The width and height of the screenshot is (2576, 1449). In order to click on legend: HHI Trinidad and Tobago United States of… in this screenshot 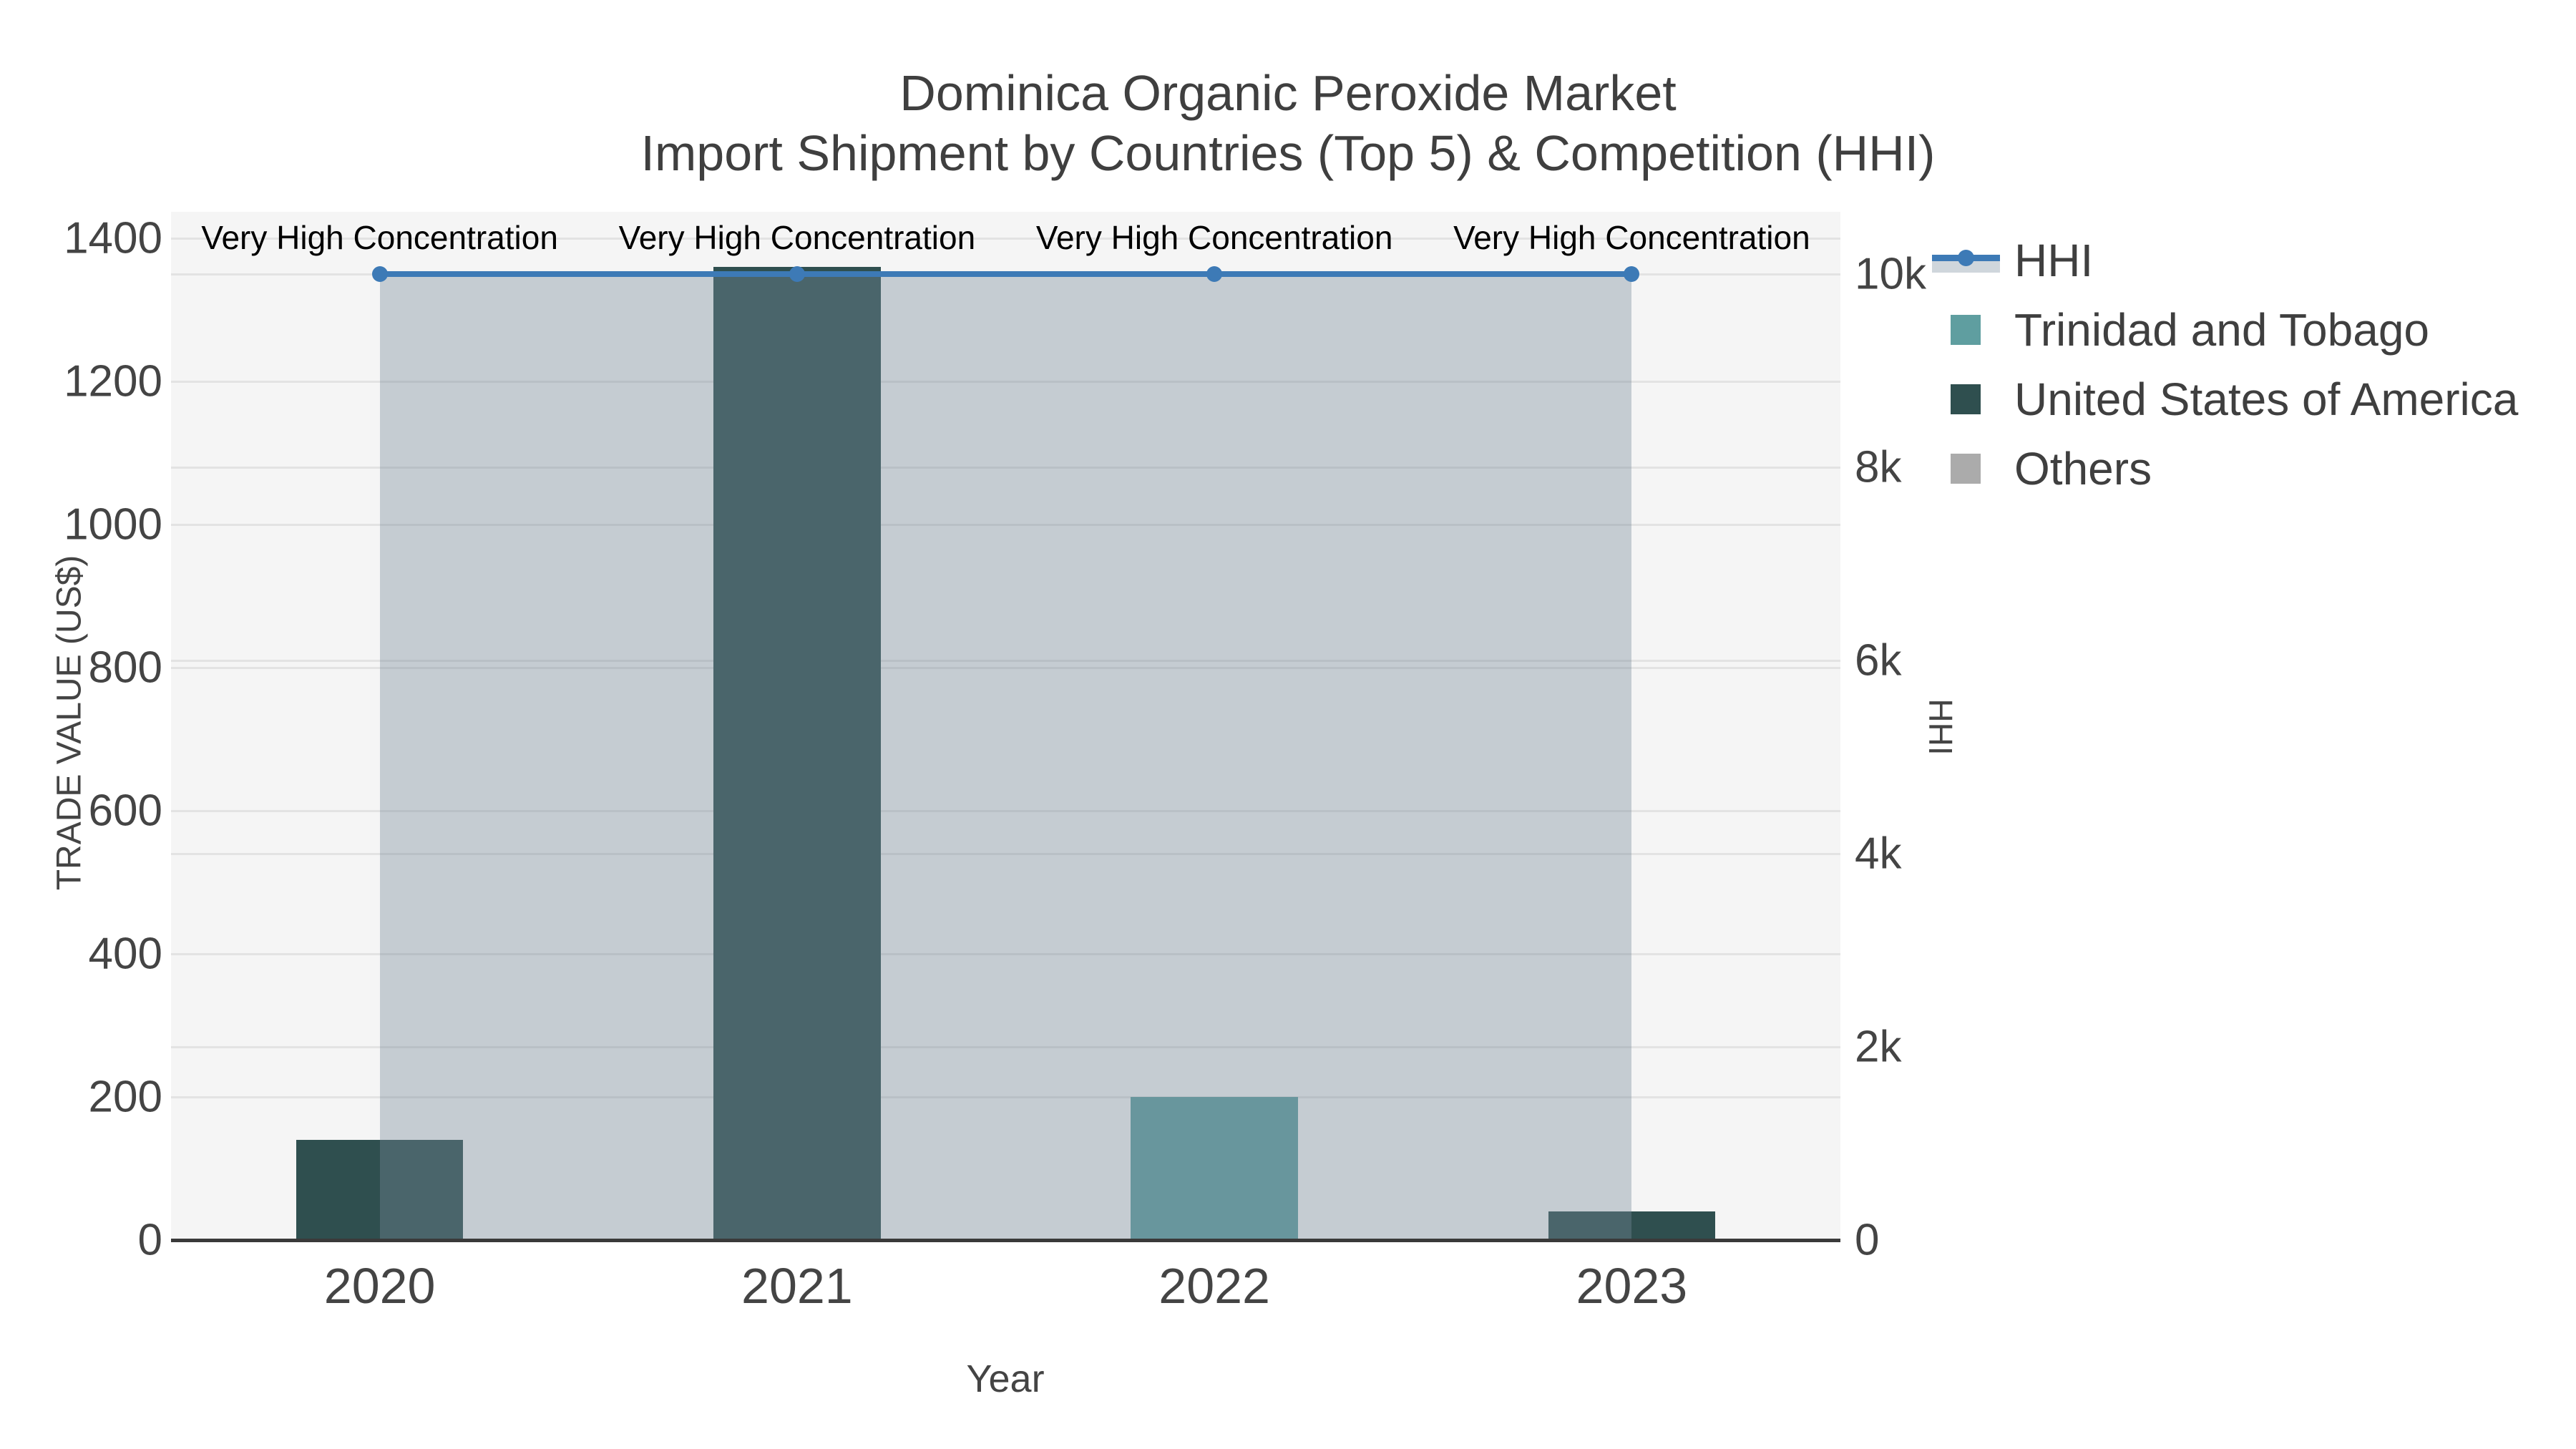, I will do `click(2225, 364)`.